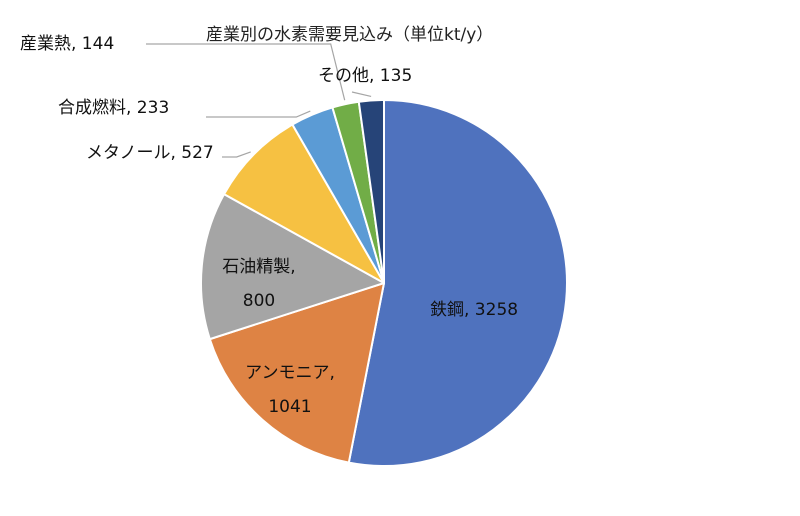  Describe the element at coordinates (259, 301) in the screenshot. I see `label-refining-line2: 800` at that location.